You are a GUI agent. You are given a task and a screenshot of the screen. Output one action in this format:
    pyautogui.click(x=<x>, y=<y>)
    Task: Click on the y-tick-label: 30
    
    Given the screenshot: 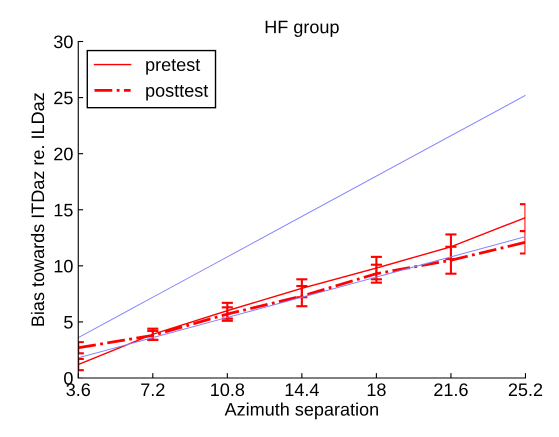 What is the action you would take?
    pyautogui.click(x=63, y=41)
    